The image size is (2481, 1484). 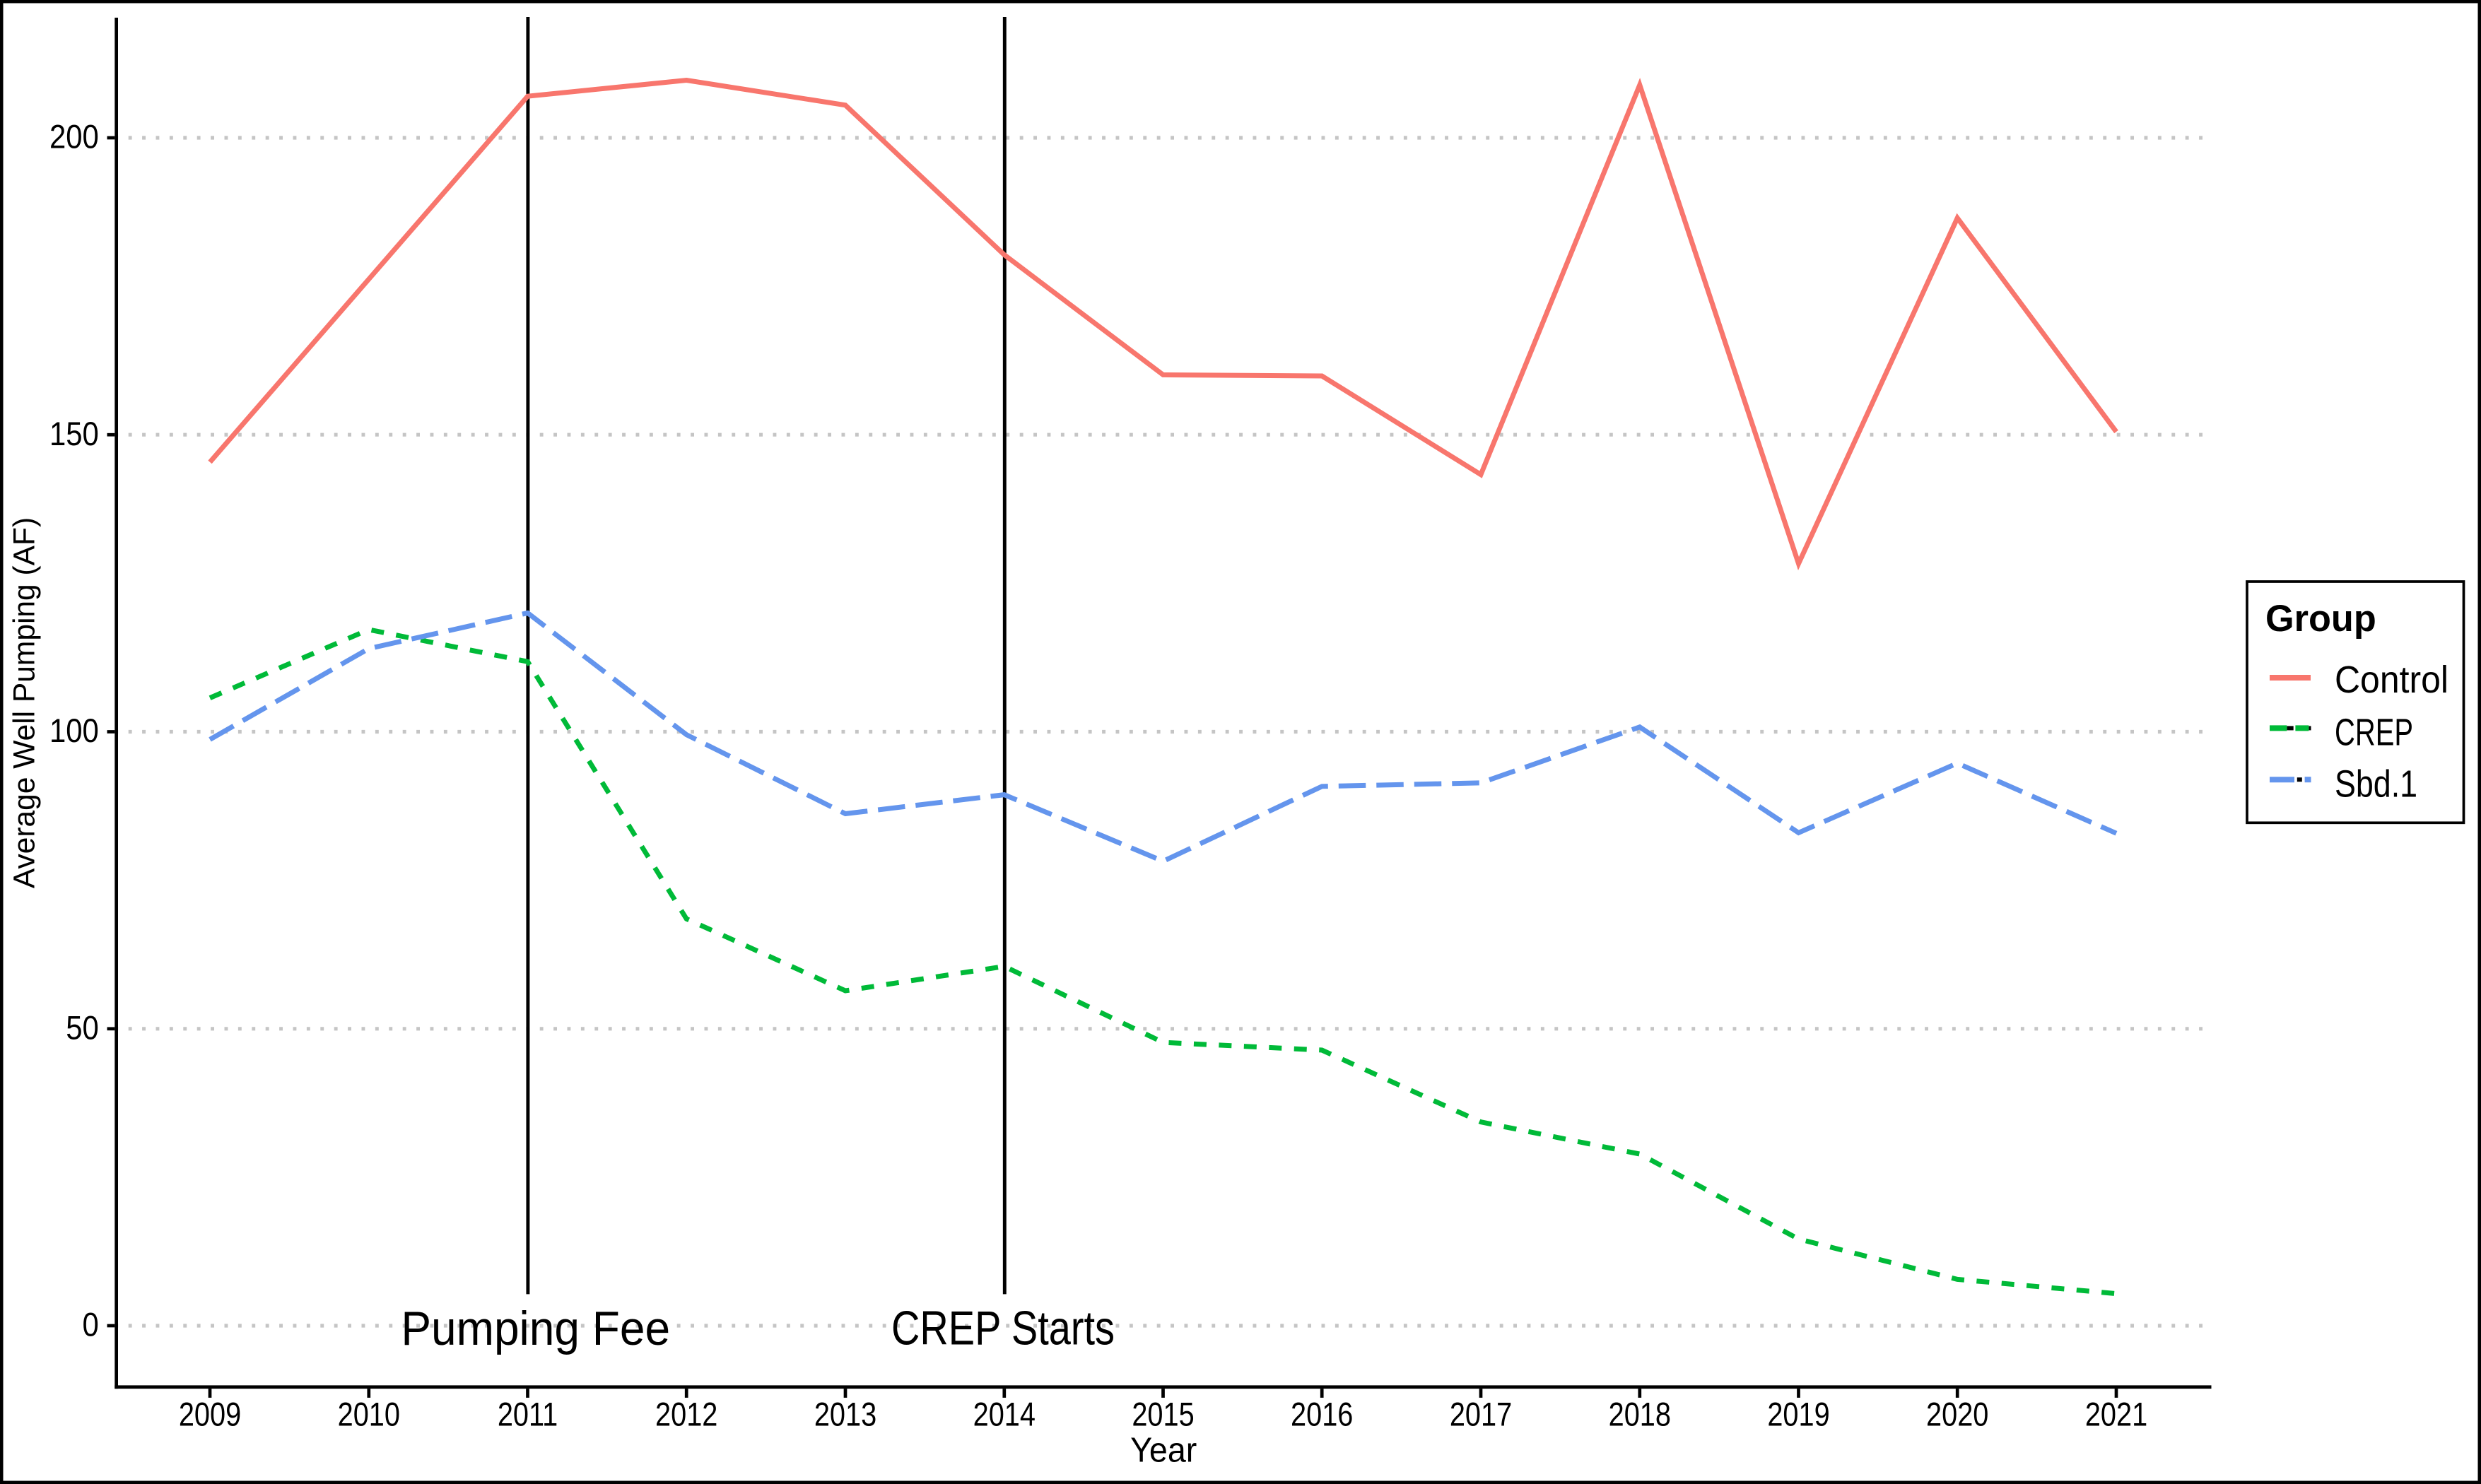 What do you see at coordinates (845, 1415) in the screenshot?
I see `svg-text: 2013` at bounding box center [845, 1415].